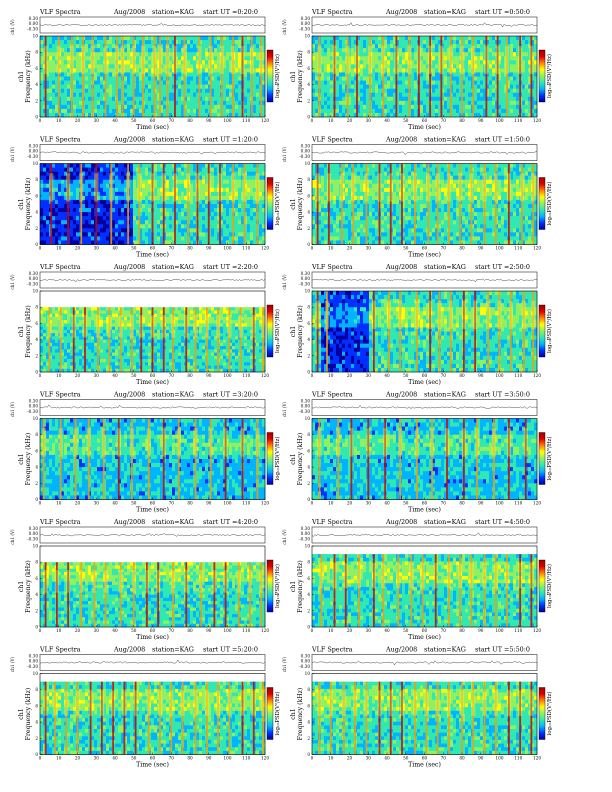 This screenshot has width=612, height=792. What do you see at coordinates (462, 120) in the screenshot?
I see `x-tick-label: 80` at bounding box center [462, 120].